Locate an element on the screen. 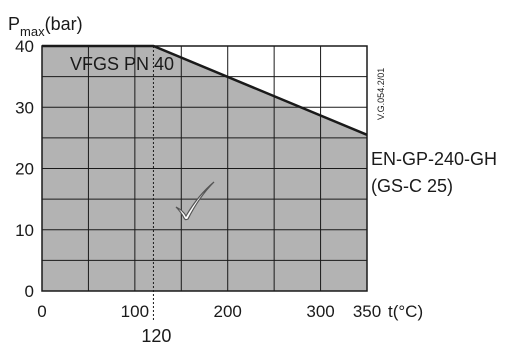 This screenshot has height=345, width=507. product-label: VFGS PN 40 is located at coordinates (122, 64).